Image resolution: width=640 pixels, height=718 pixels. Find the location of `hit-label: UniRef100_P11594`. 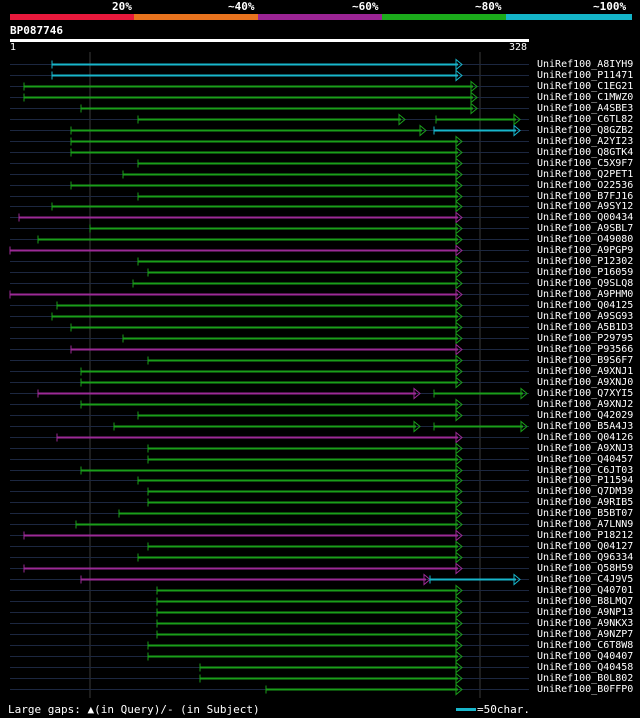

hit-label: UniRef100_P11594 is located at coordinates (585, 480).